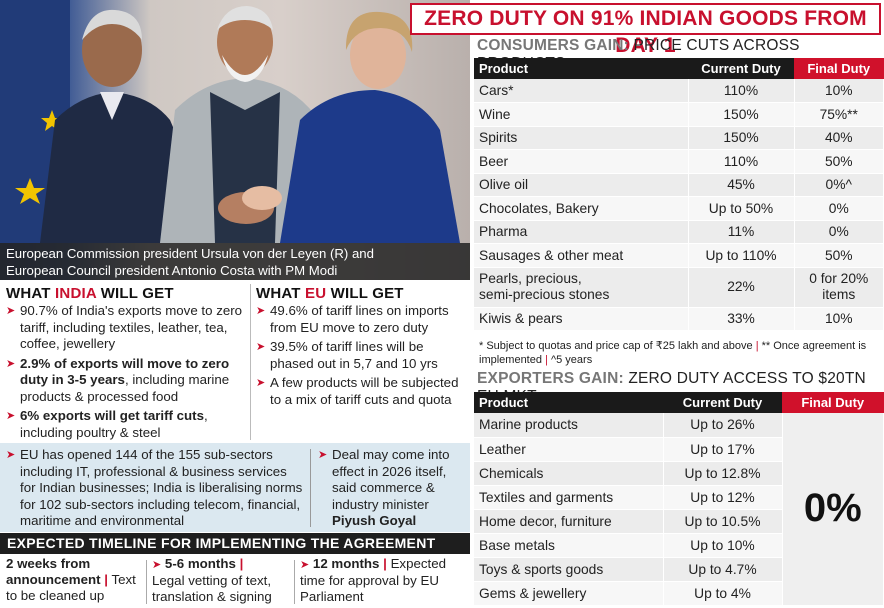 Image resolution: width=884 pixels, height=608 pixels. I want to click on product-cell: Base metals, so click(569, 545).